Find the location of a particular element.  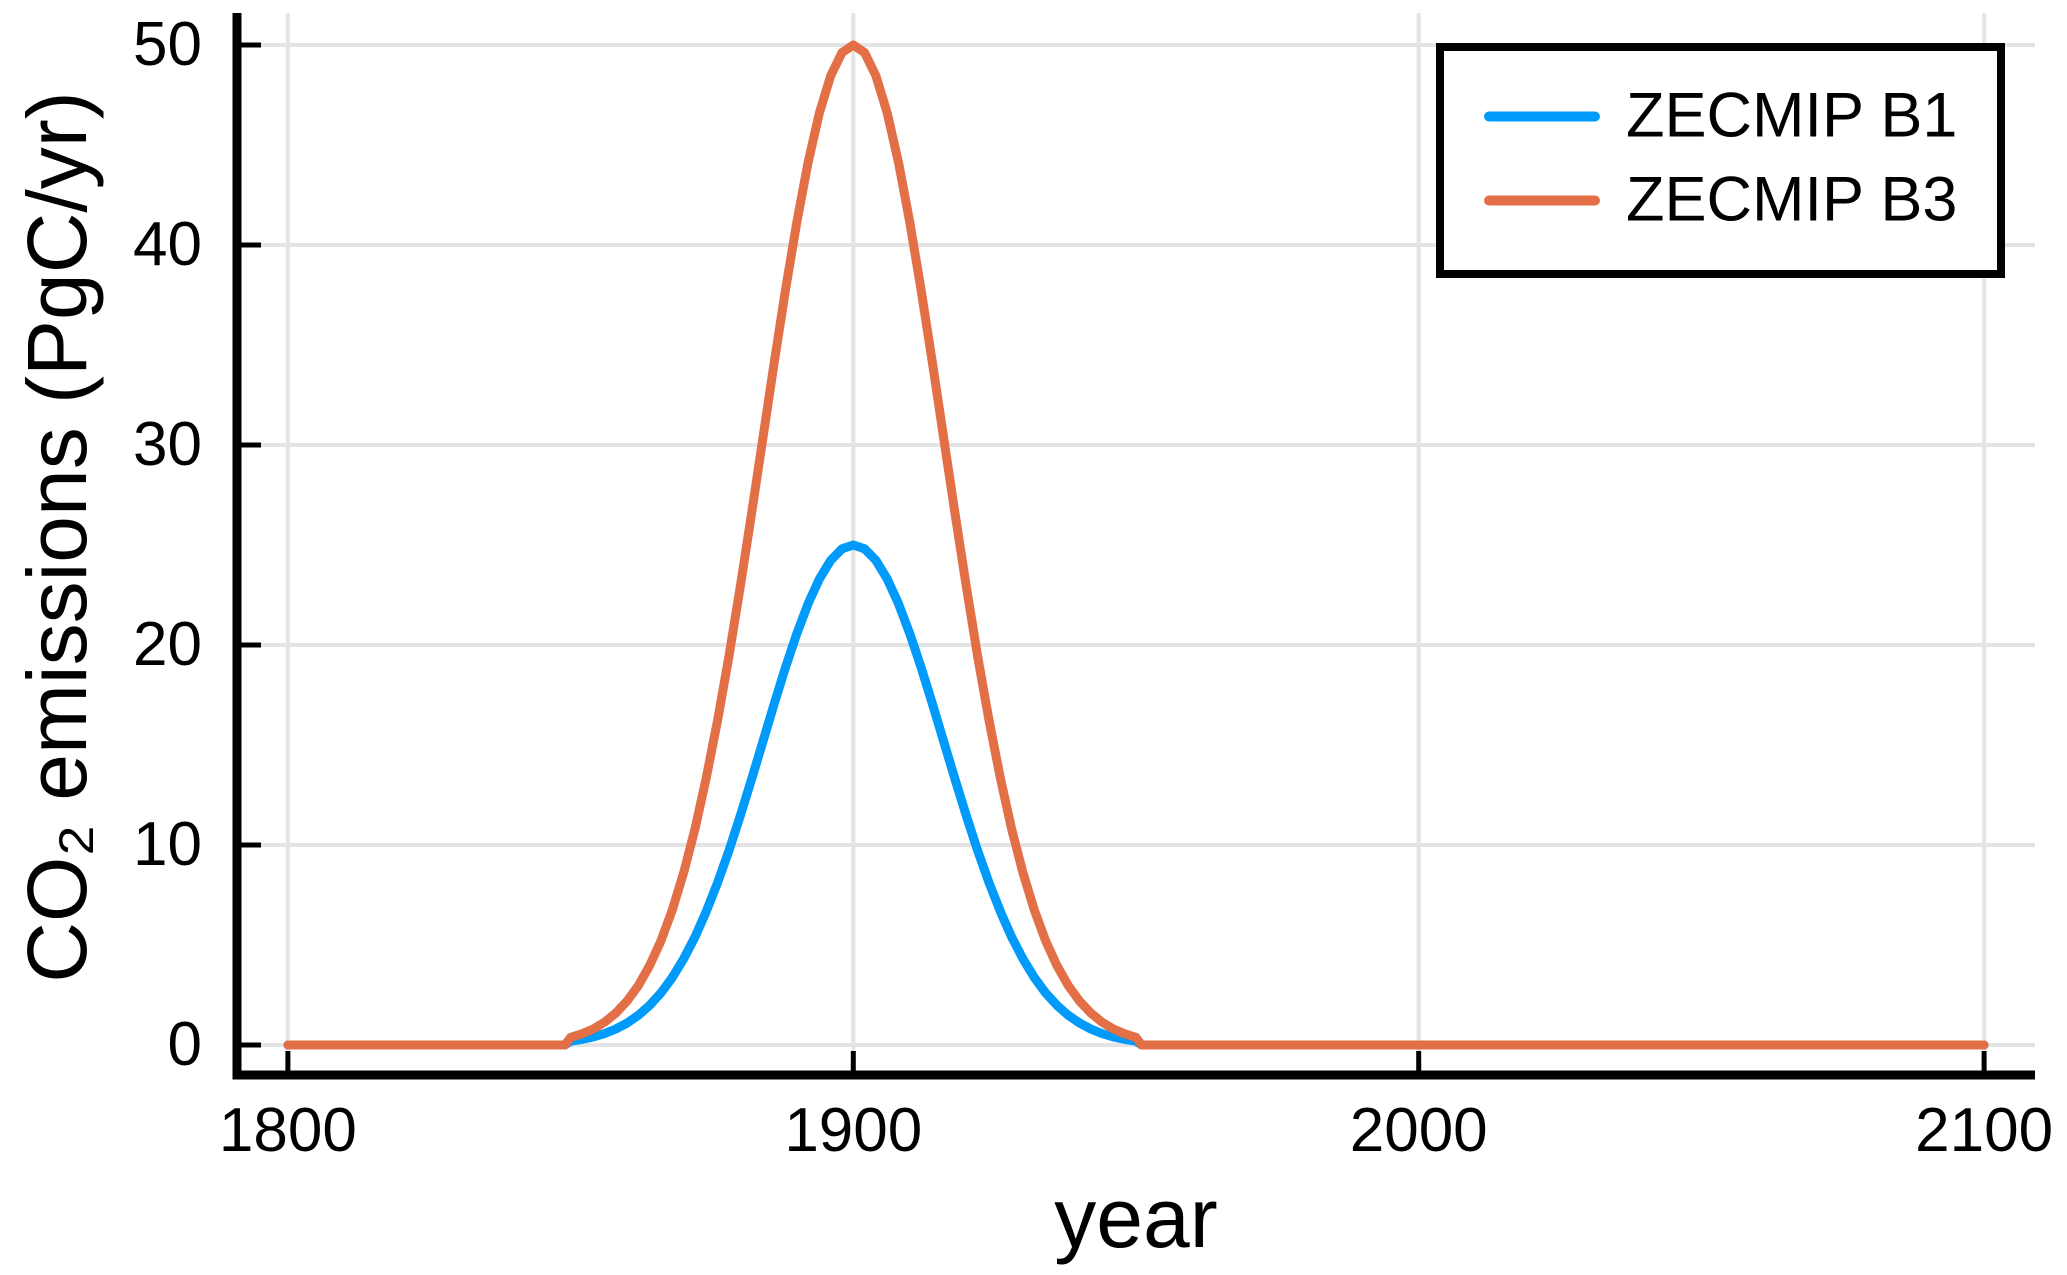

y-tick-label-40: 40 is located at coordinates (167, 244).